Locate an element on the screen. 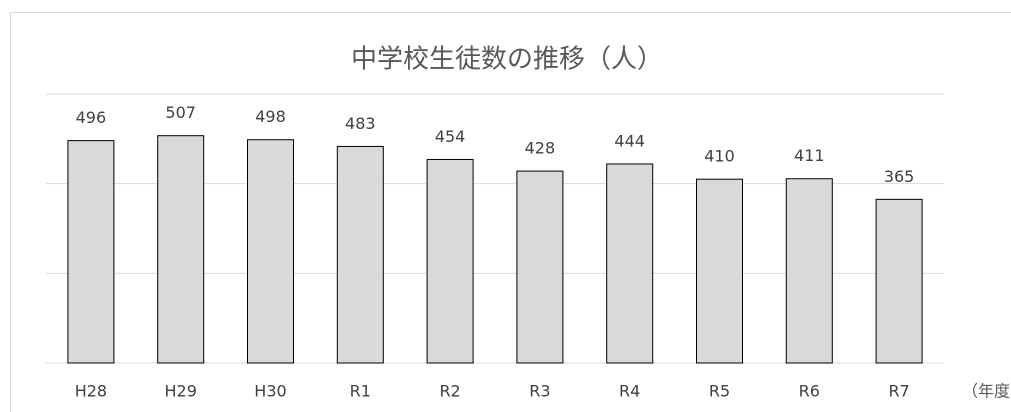 This screenshot has width=1011, height=412. x-tick-label: H28 is located at coordinates (91, 391).